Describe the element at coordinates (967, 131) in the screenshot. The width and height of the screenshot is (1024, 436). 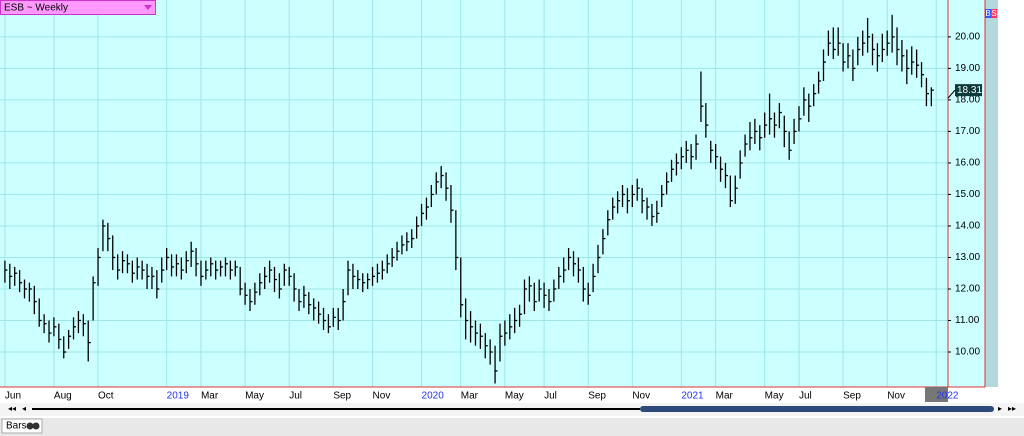
I see `y-tick-label: 17.00` at that location.